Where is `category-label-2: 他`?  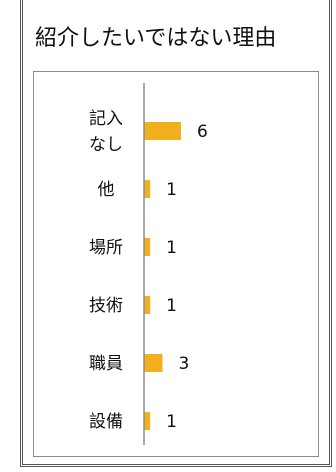 category-label-2: 他 is located at coordinates (106, 190).